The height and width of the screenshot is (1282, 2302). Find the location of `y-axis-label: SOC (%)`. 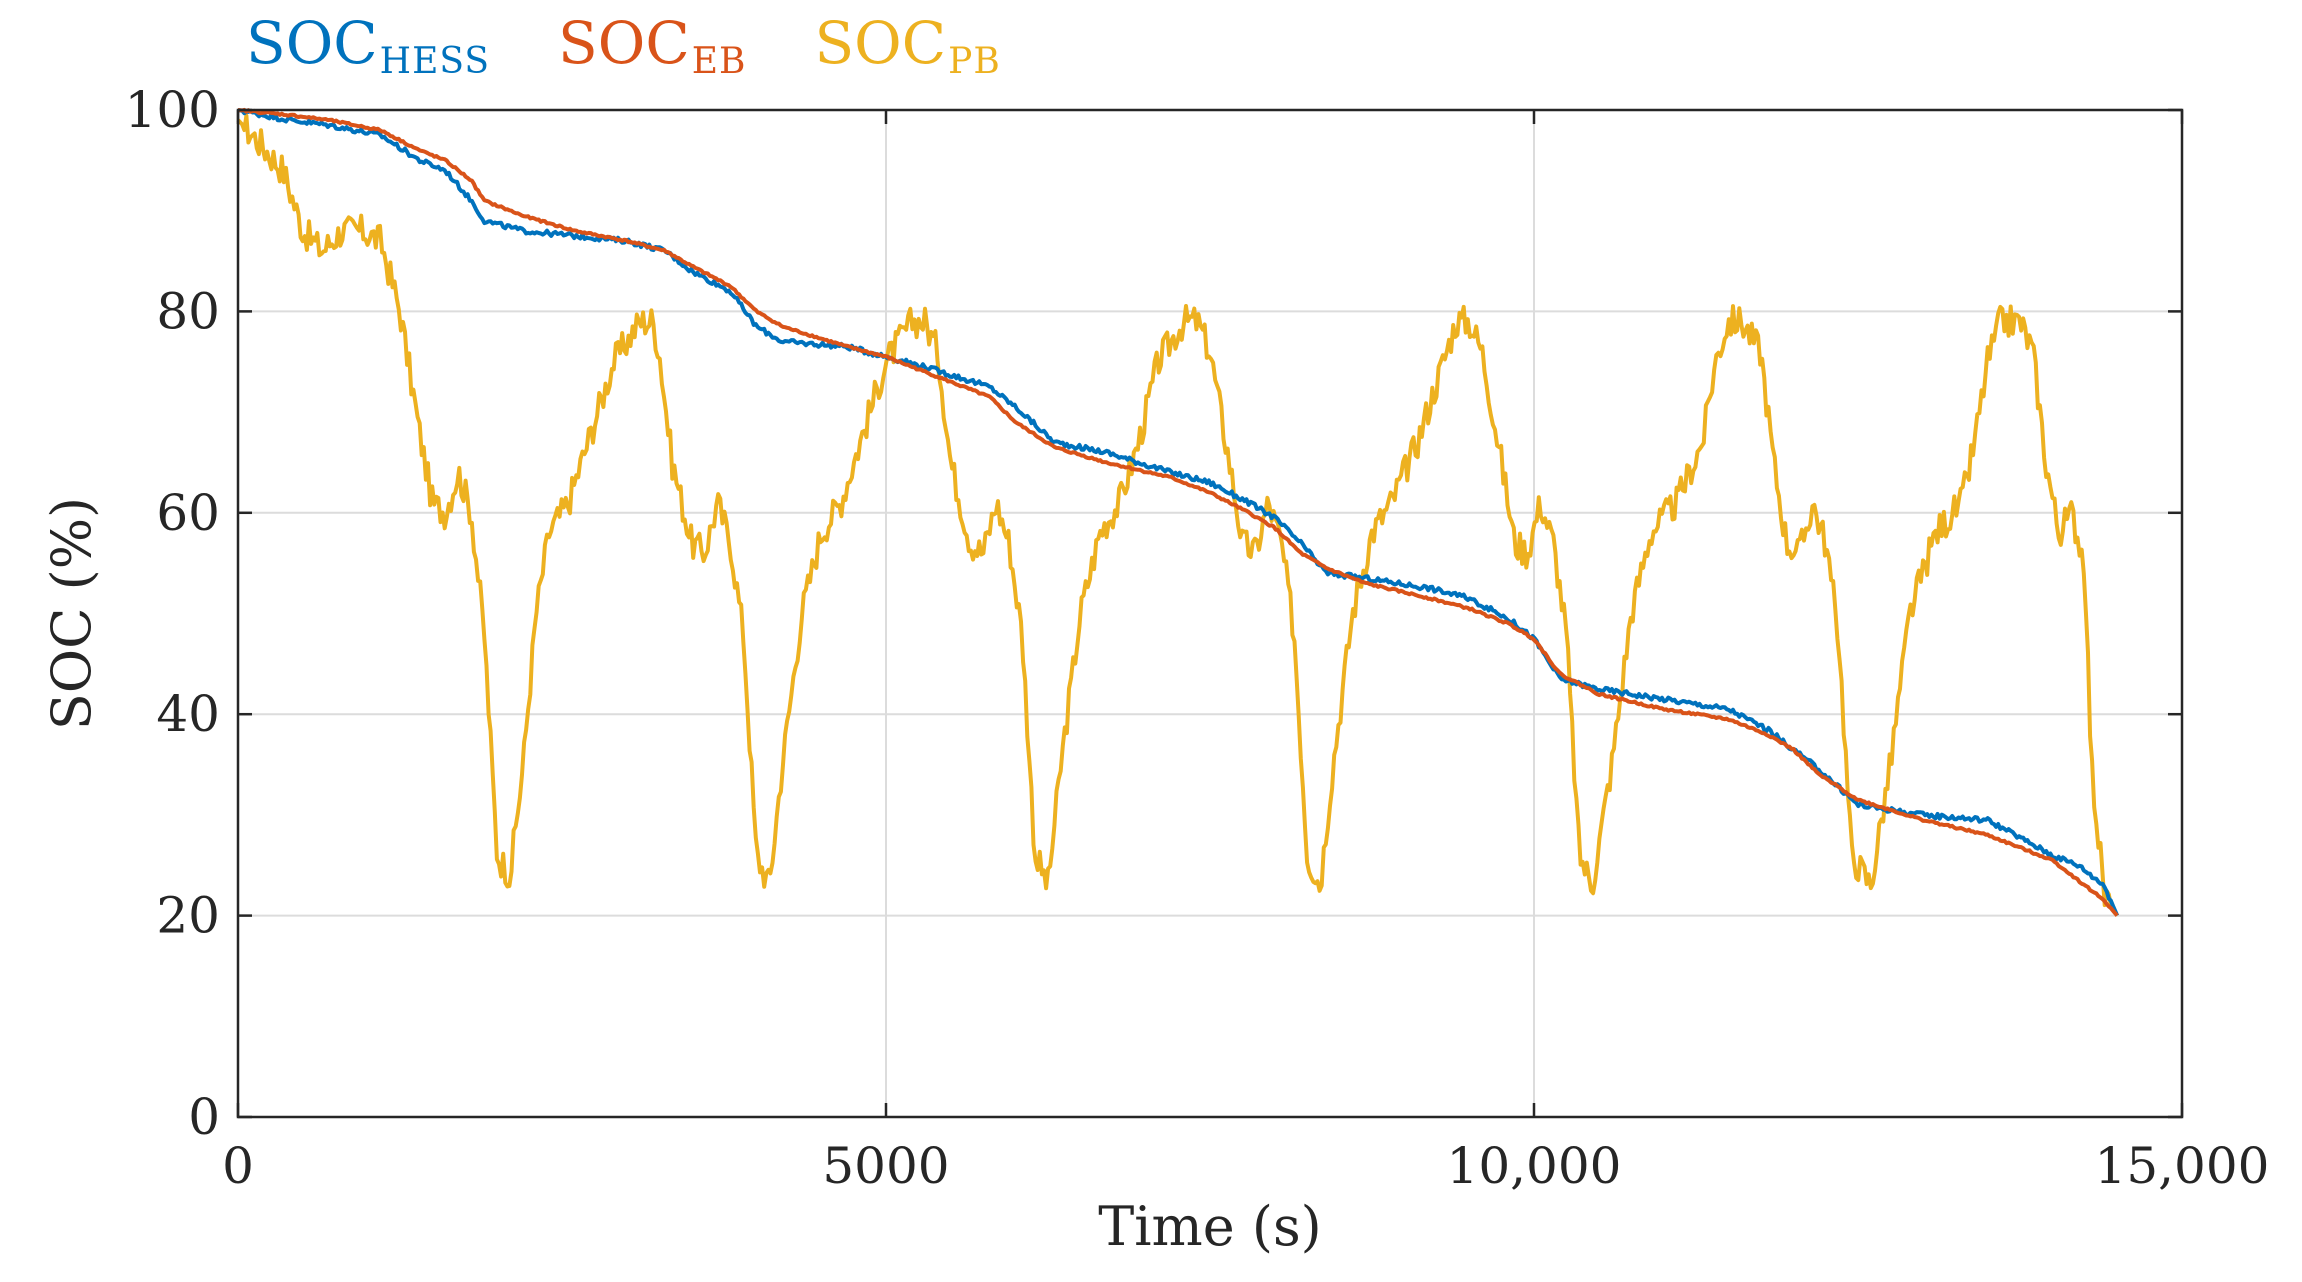

y-axis-label: SOC (%) is located at coordinates (71, 613).